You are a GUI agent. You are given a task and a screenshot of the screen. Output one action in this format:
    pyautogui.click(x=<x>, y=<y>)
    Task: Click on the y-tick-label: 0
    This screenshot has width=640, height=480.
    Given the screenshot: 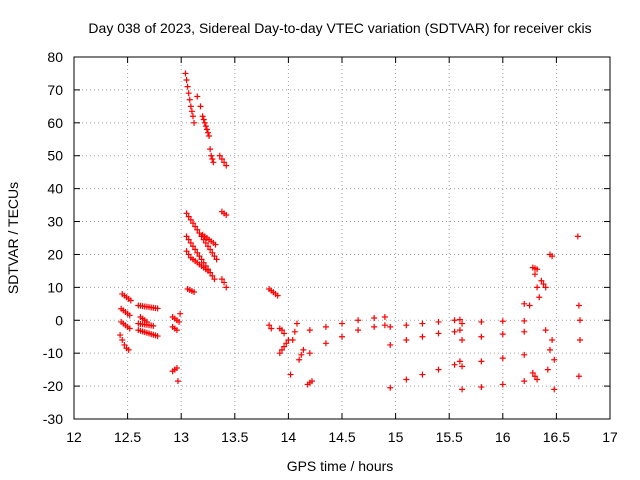 What is the action you would take?
    pyautogui.click(x=59, y=320)
    